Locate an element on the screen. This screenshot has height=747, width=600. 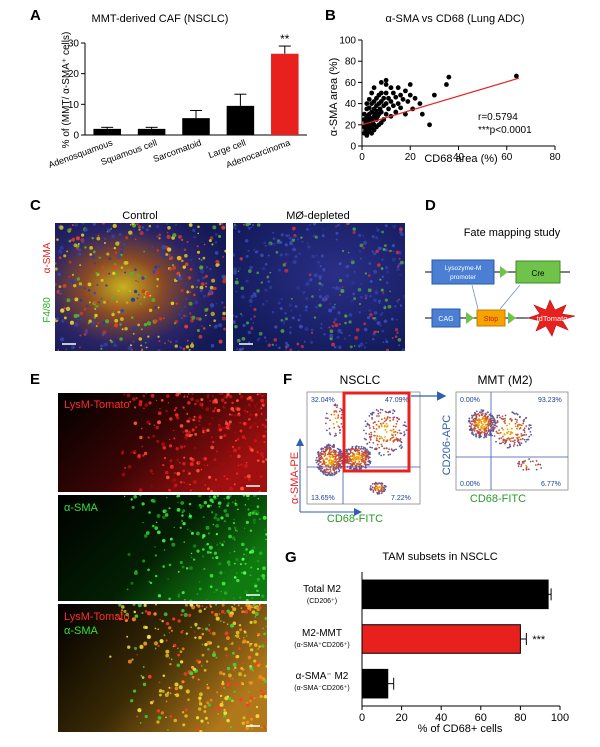
y-tick-label: 0 is located at coordinates (353, 147).